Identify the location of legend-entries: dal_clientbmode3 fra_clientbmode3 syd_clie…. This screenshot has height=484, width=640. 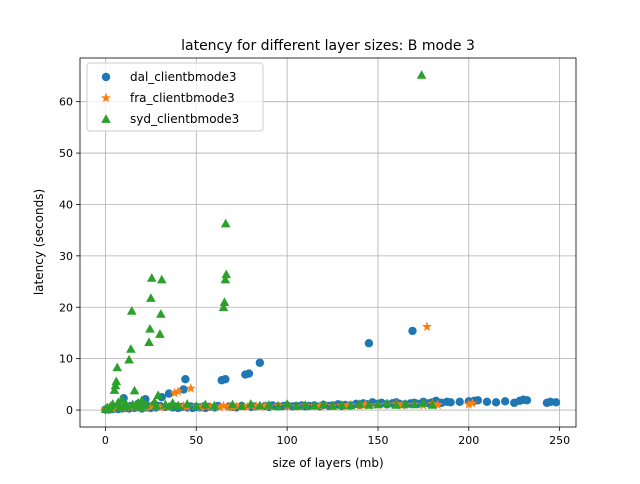
(170, 98).